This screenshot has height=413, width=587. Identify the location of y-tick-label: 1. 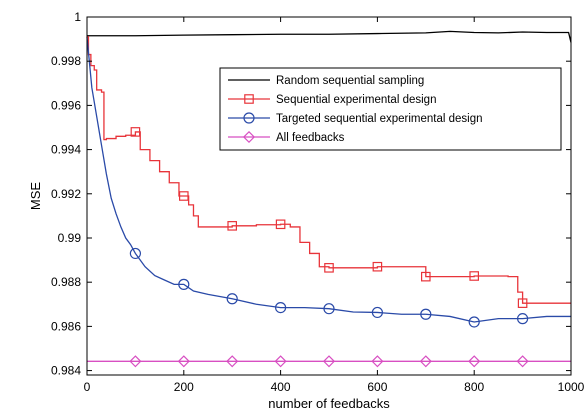
(77, 17).